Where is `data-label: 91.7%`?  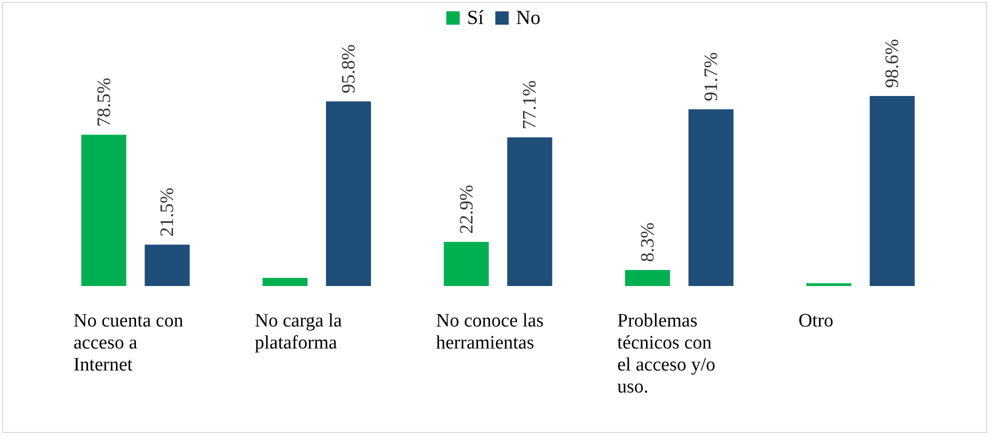 data-label: 91.7% is located at coordinates (711, 77).